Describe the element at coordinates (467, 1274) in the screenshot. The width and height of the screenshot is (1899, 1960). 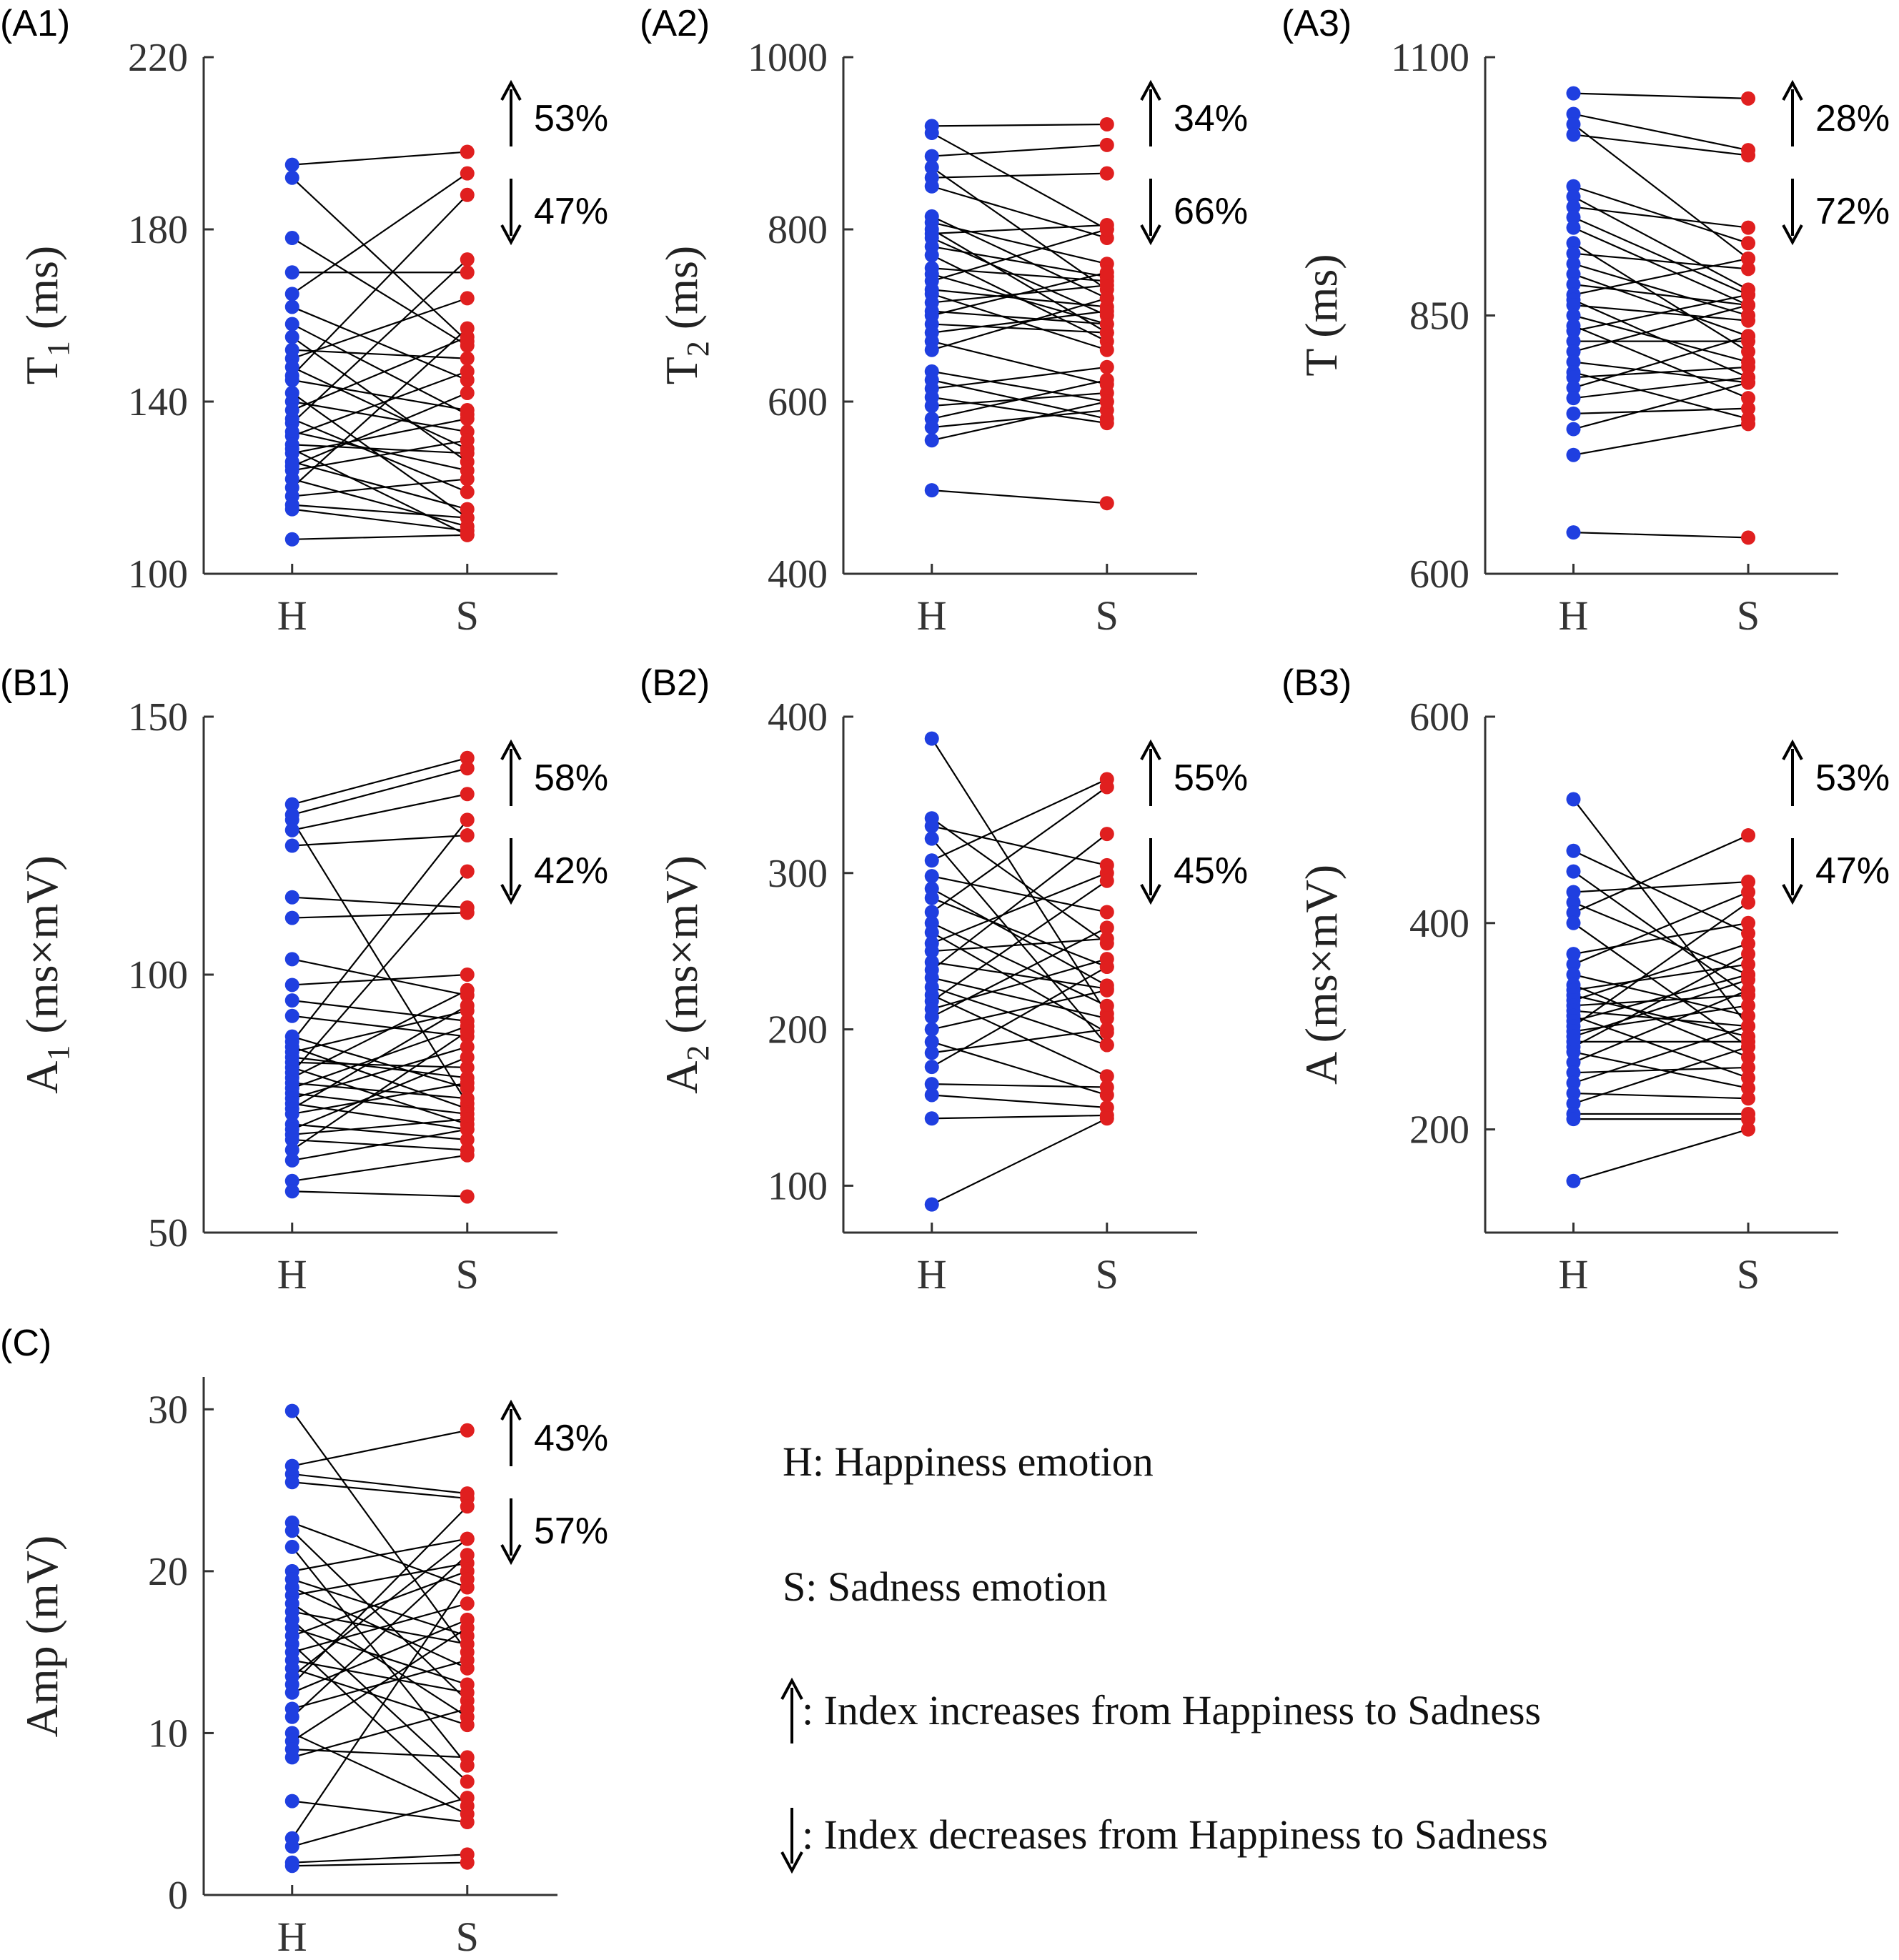
I see `x-tick-label: S` at that location.